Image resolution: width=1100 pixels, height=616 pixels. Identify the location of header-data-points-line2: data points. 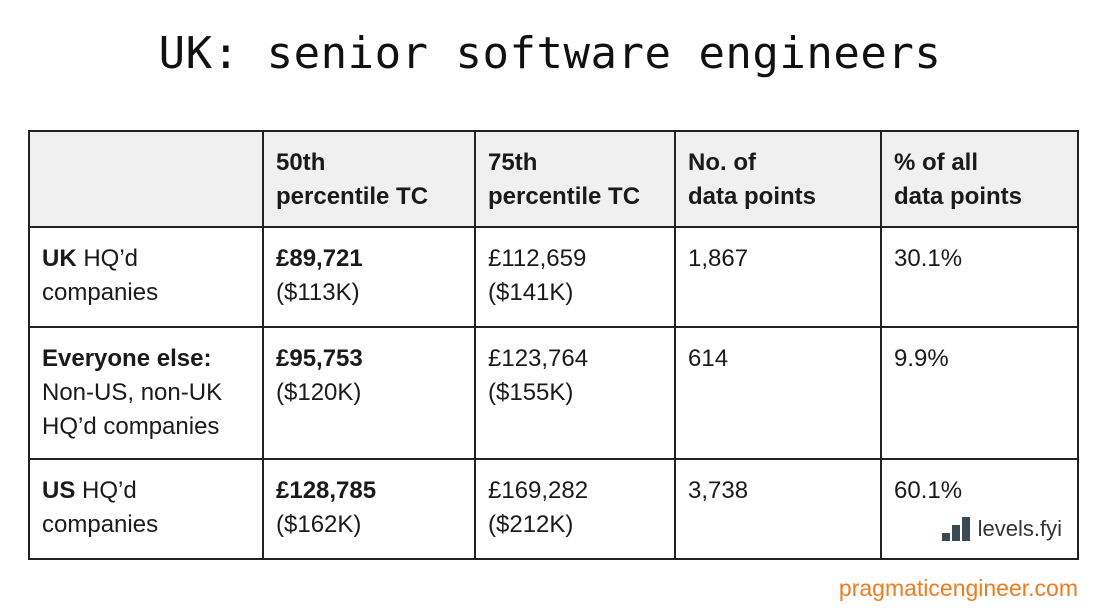
(752, 196).